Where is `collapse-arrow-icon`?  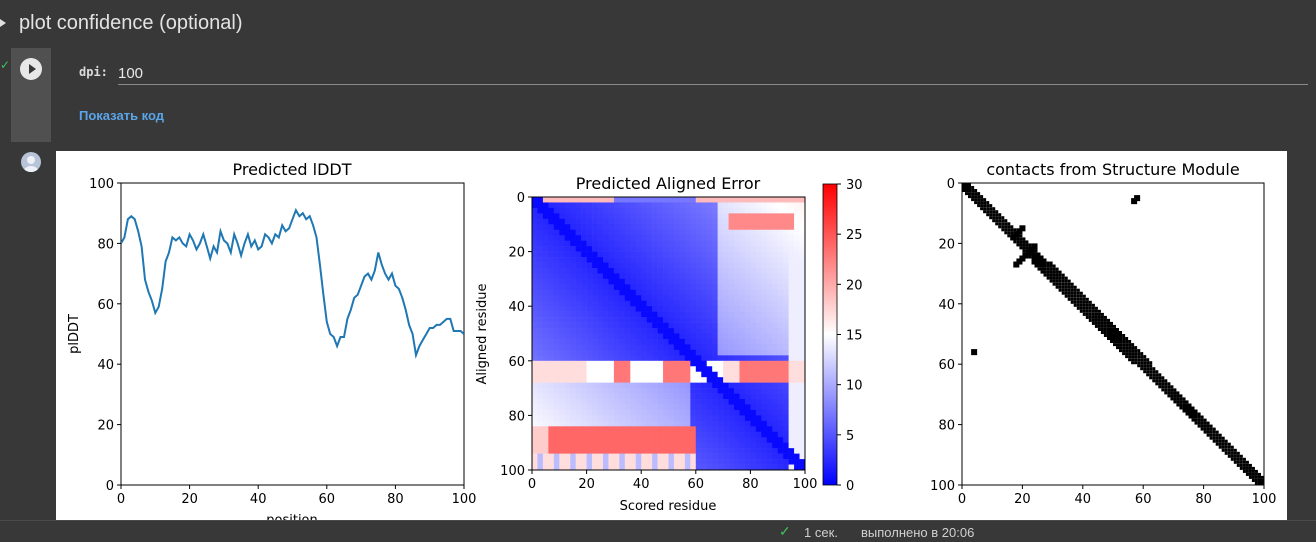 collapse-arrow-icon is located at coordinates (5, 23).